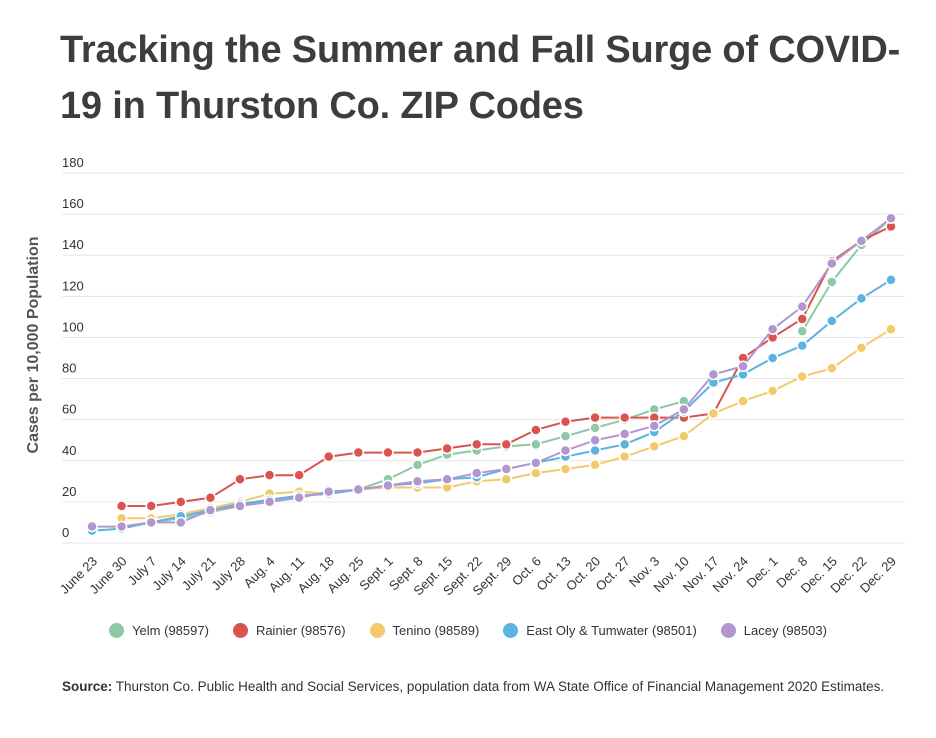 This screenshot has height=738, width=936. Describe the element at coordinates (228, 574) in the screenshot. I see `x-tick-label: July 28` at that location.